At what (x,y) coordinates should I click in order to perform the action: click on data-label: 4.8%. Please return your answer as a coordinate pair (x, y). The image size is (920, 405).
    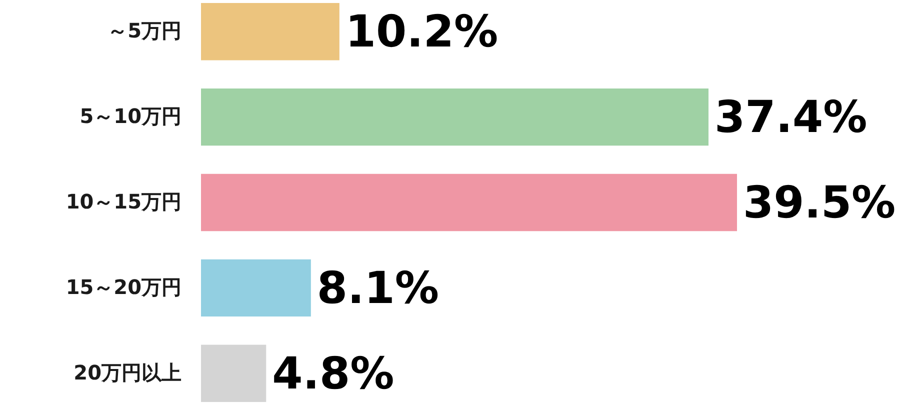
    Looking at the image, I should click on (333, 374).